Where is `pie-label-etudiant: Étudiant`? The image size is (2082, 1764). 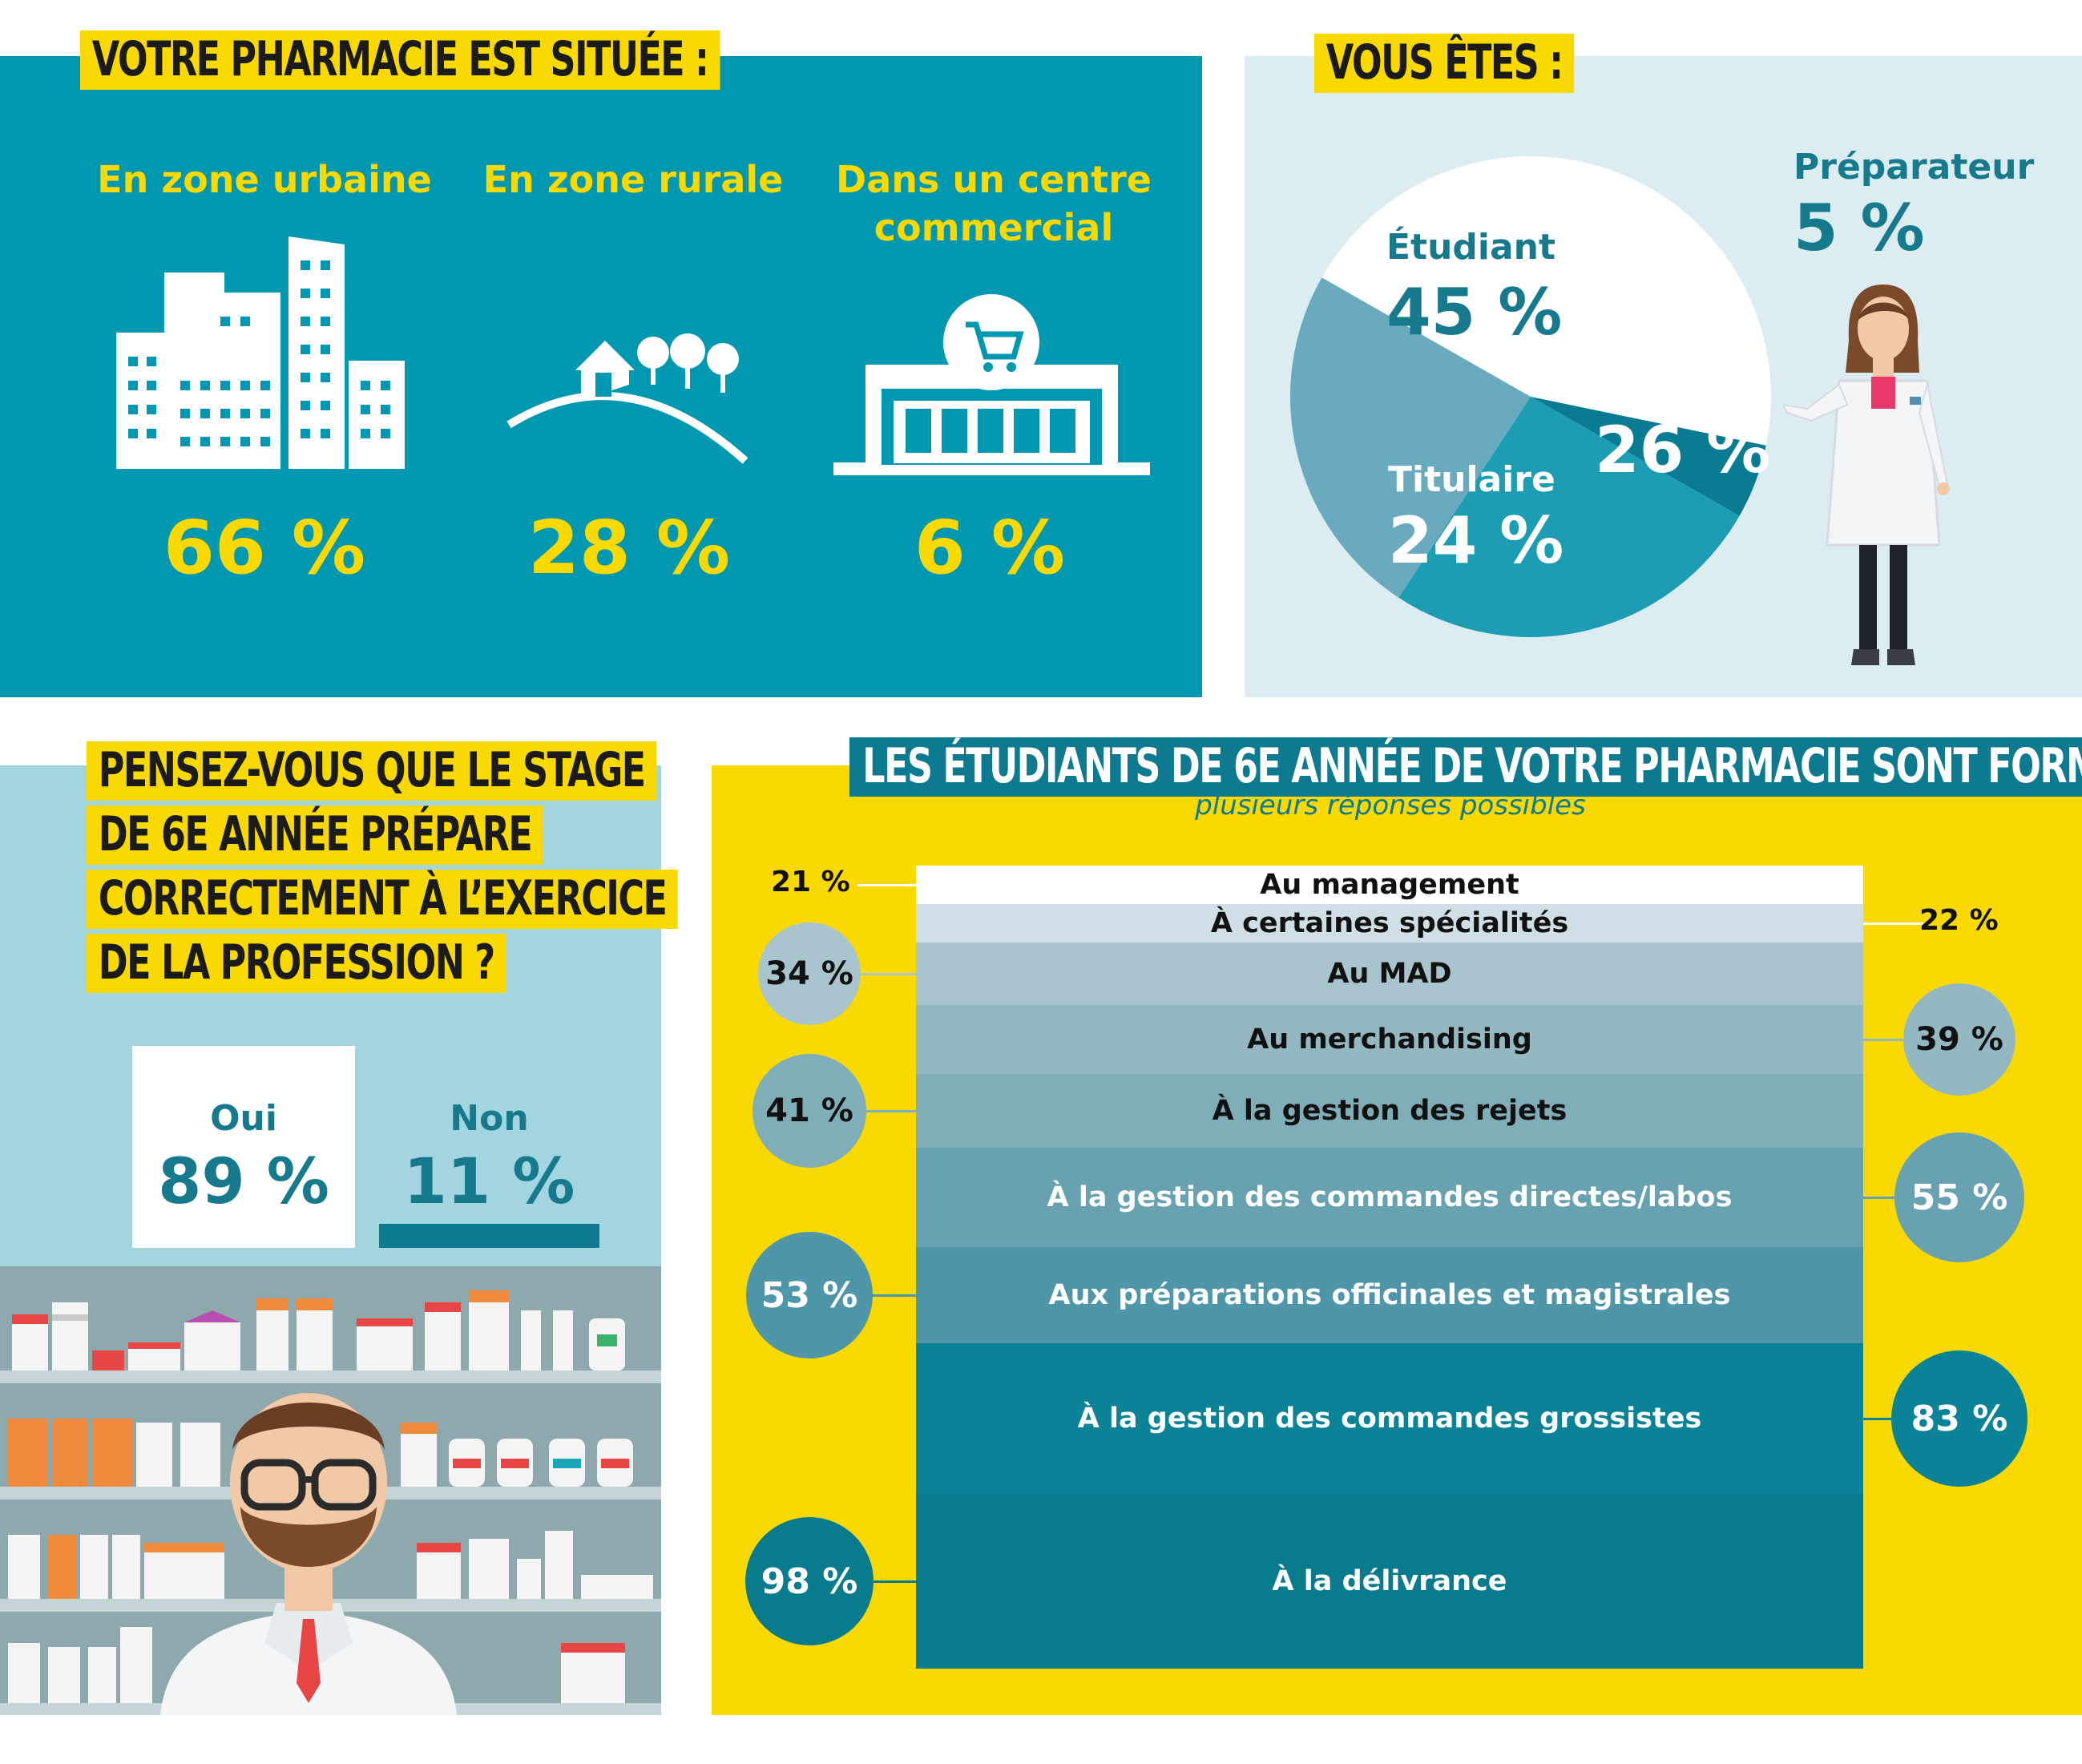
pie-label-etudiant: Étudiant is located at coordinates (1471, 247).